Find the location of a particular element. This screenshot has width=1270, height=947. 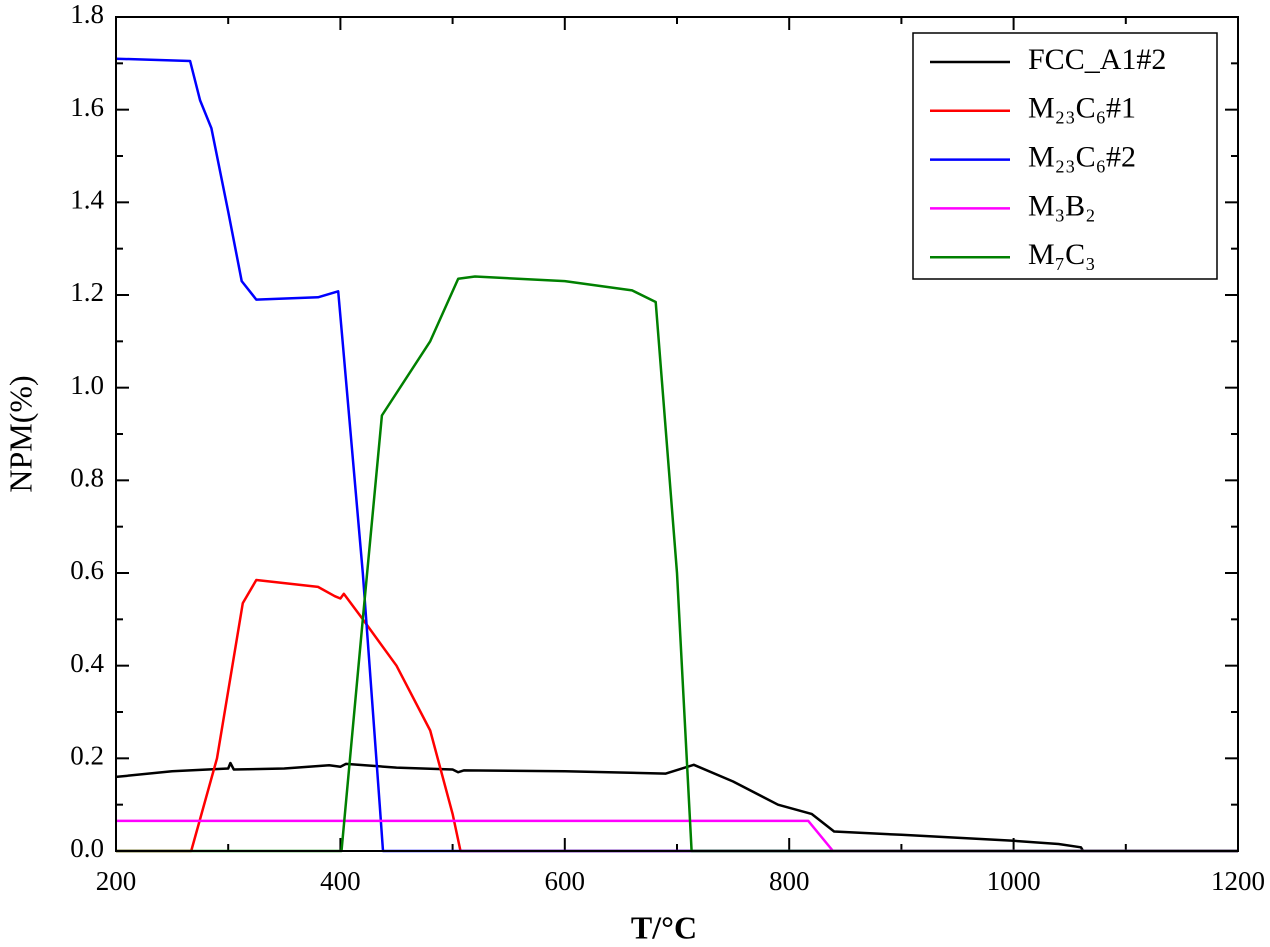

series-line is located at coordinates (676, 807).